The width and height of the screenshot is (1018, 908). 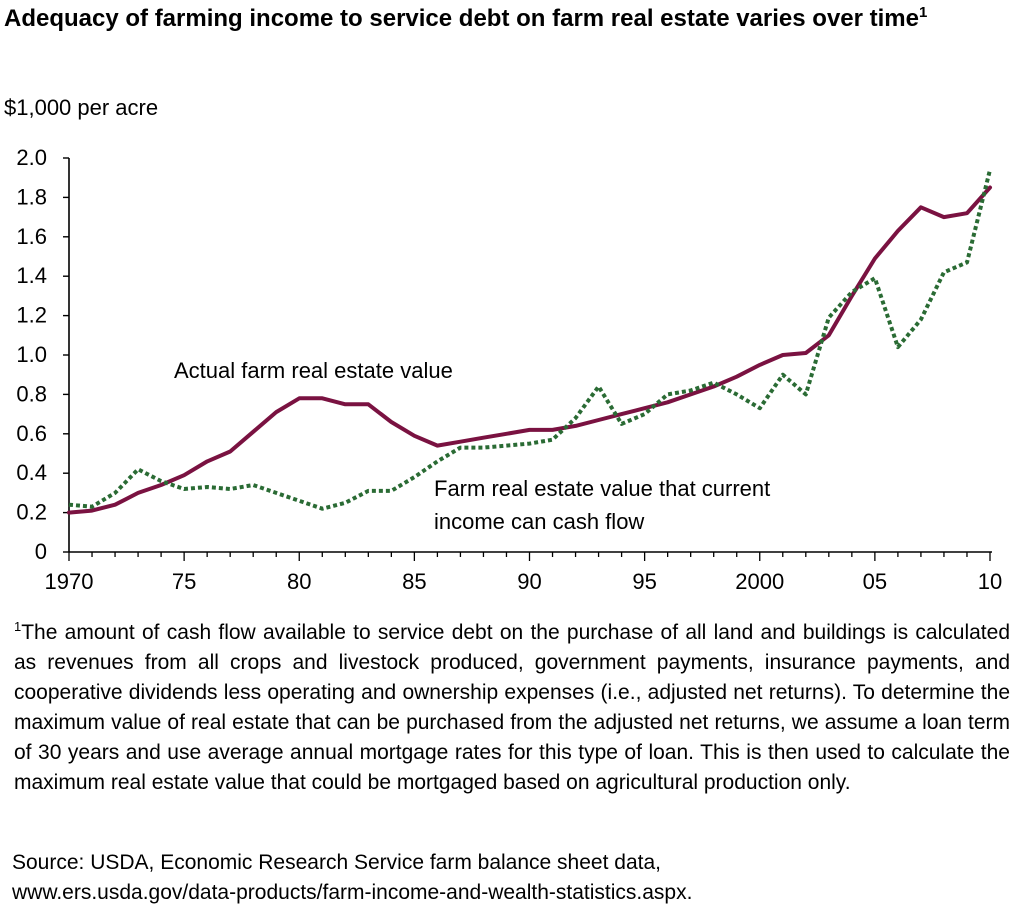 I want to click on x-tick-label: 85, so click(x=414, y=581).